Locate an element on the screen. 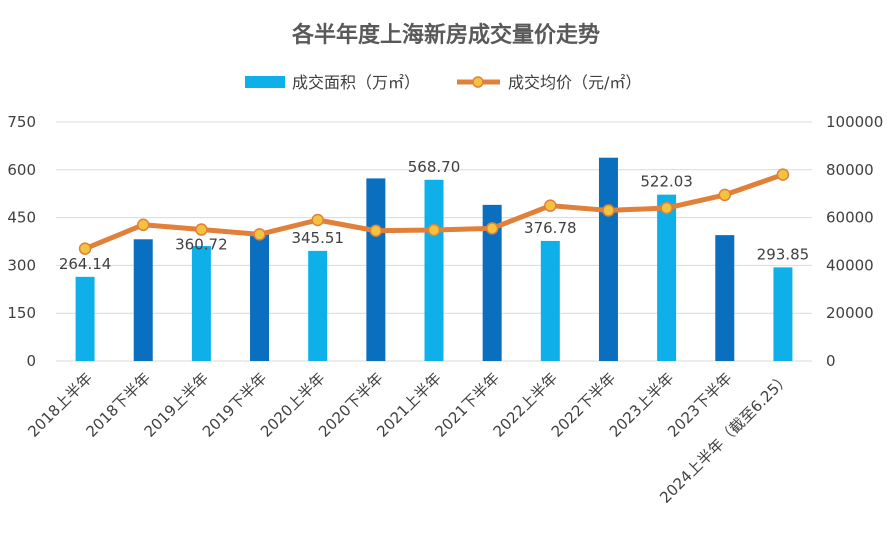  data-label: 360.72 is located at coordinates (201, 245).